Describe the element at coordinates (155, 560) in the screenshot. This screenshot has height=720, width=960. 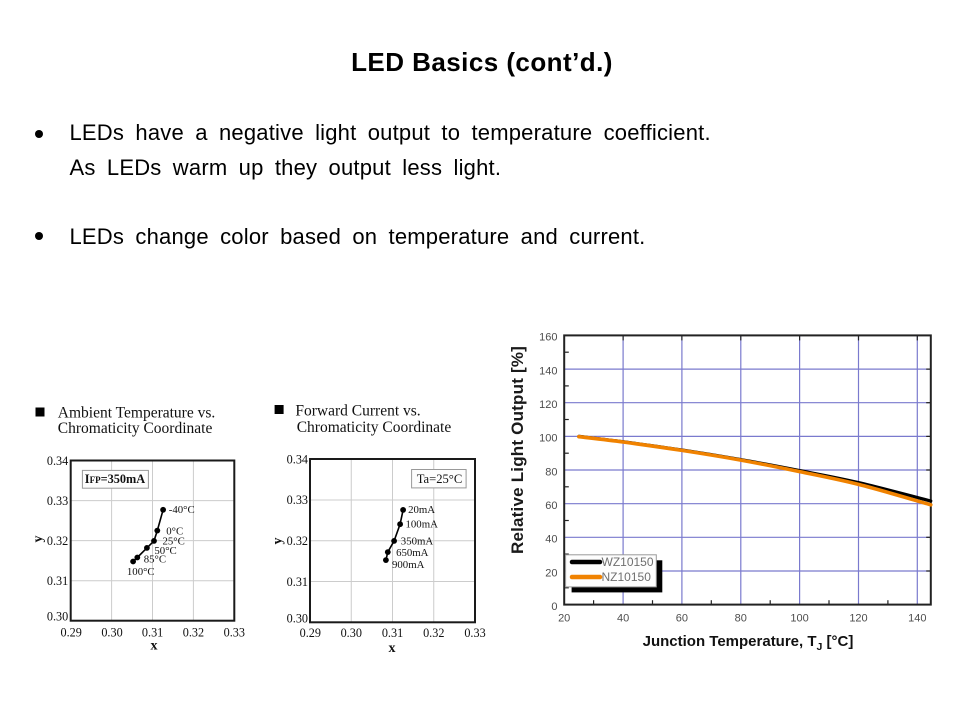
I see `svg-text: 85°C` at that location.